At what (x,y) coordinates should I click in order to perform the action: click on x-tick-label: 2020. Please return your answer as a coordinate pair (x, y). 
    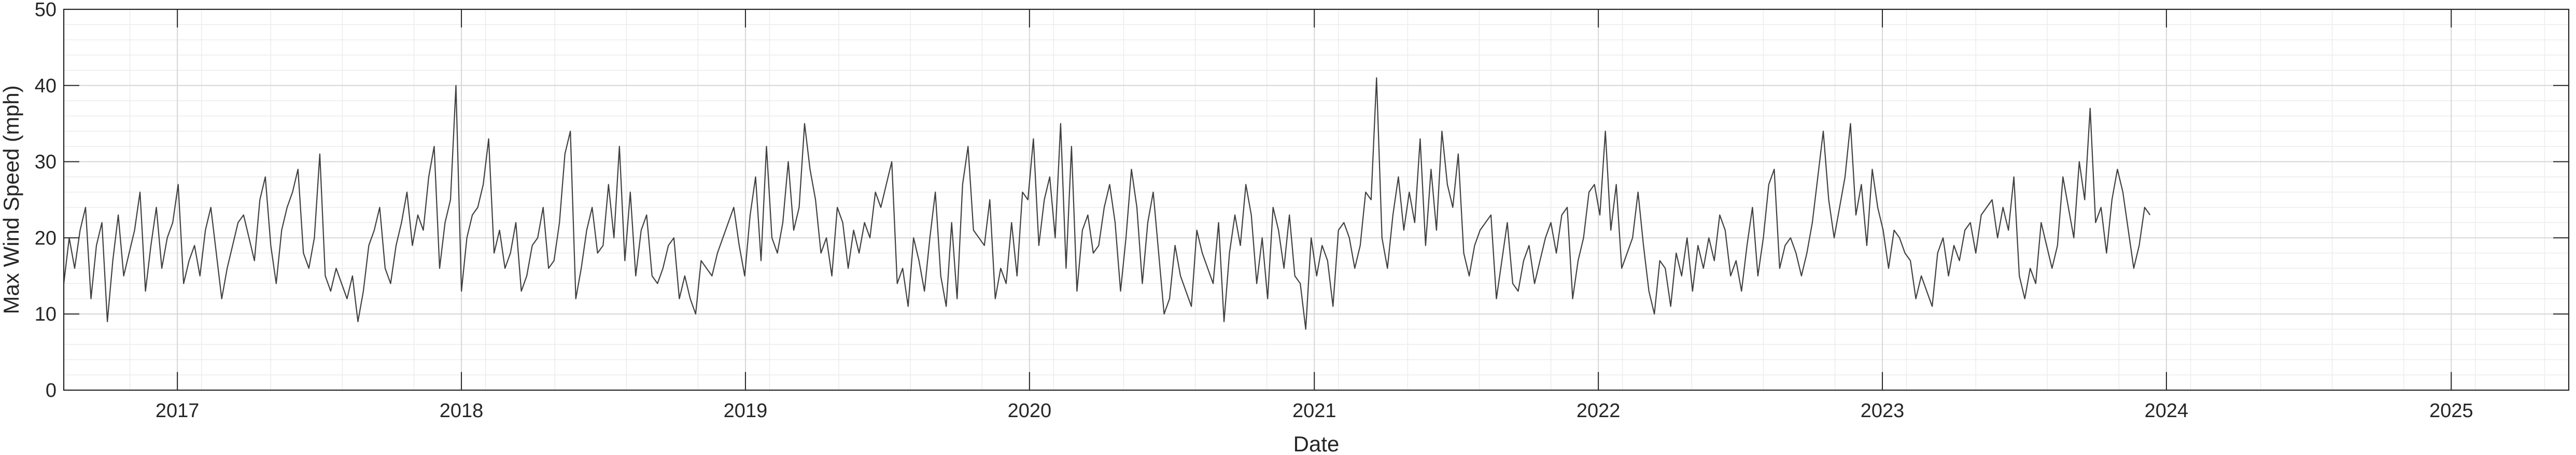
    Looking at the image, I should click on (1030, 411).